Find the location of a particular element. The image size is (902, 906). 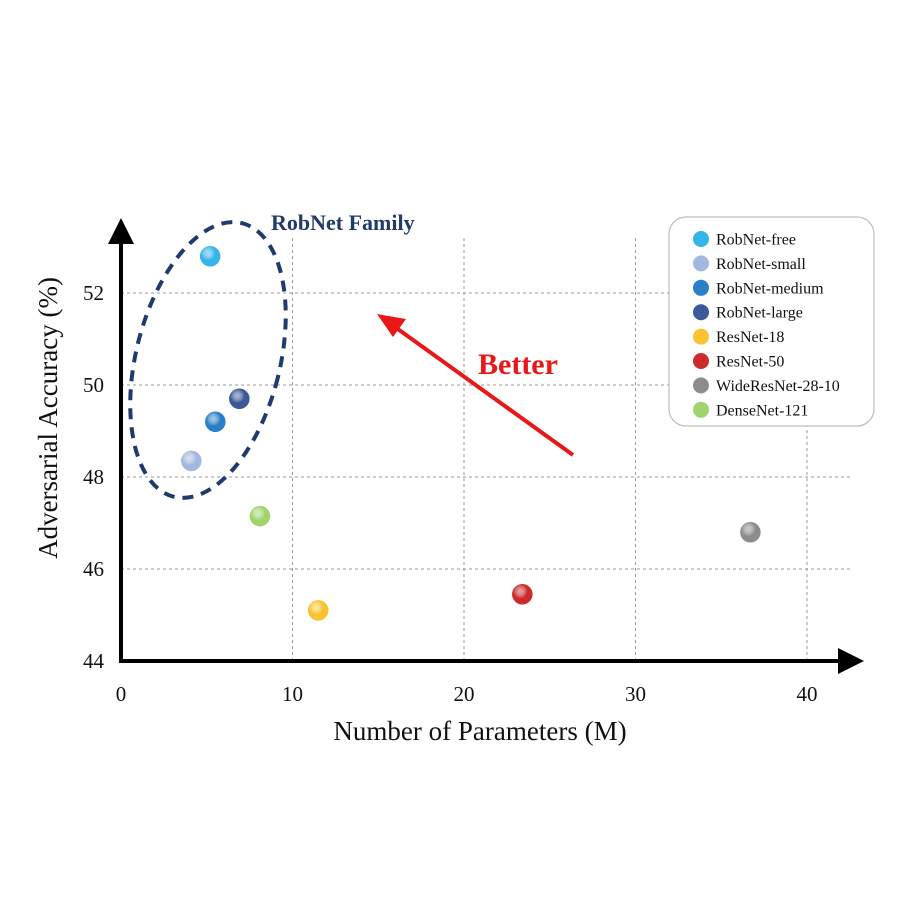

y-tick-label: 46 is located at coordinates (93, 569).